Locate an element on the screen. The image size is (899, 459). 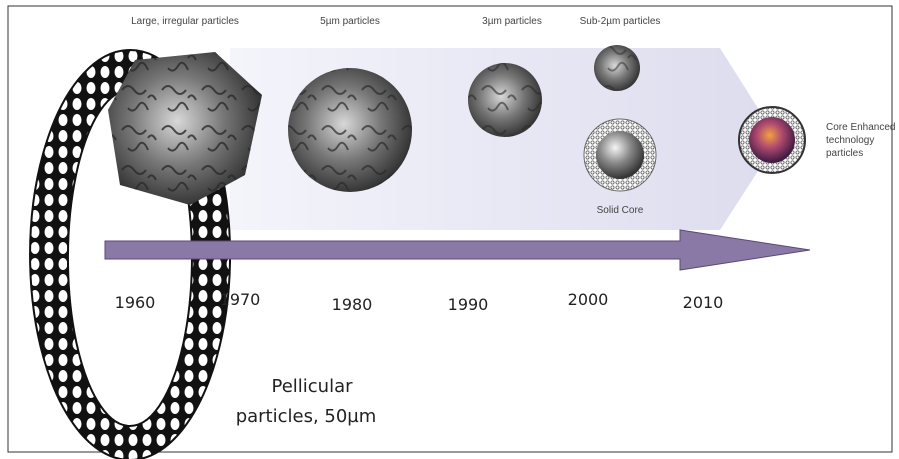
core-enhanced-particle is located at coordinates (772, 140).